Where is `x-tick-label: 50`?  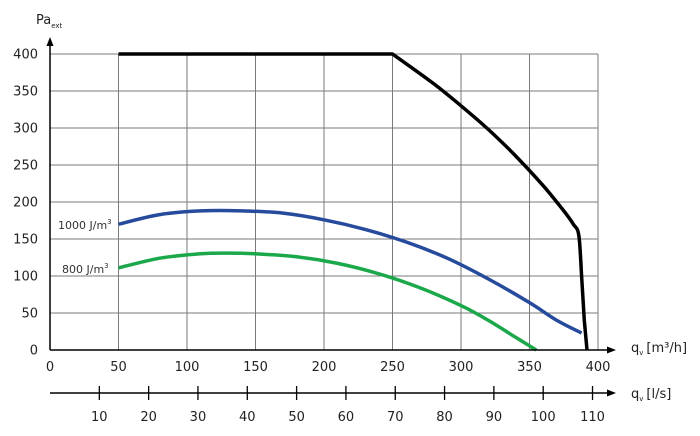 x-tick-label: 50 is located at coordinates (118, 367).